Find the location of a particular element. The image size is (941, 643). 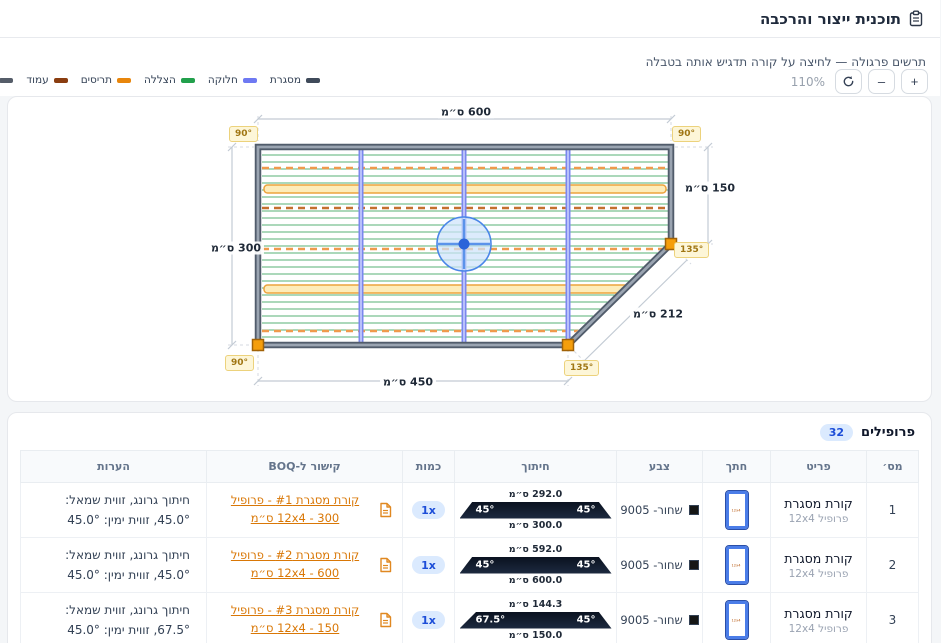

row-number: 1 is located at coordinates (893, 510).